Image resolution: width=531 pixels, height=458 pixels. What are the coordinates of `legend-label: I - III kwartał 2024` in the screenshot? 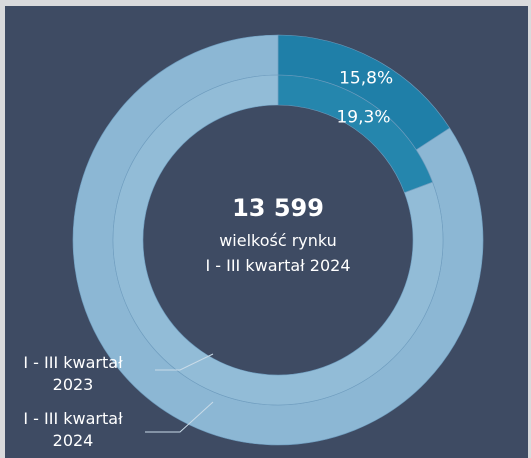 It's located at (73, 429).